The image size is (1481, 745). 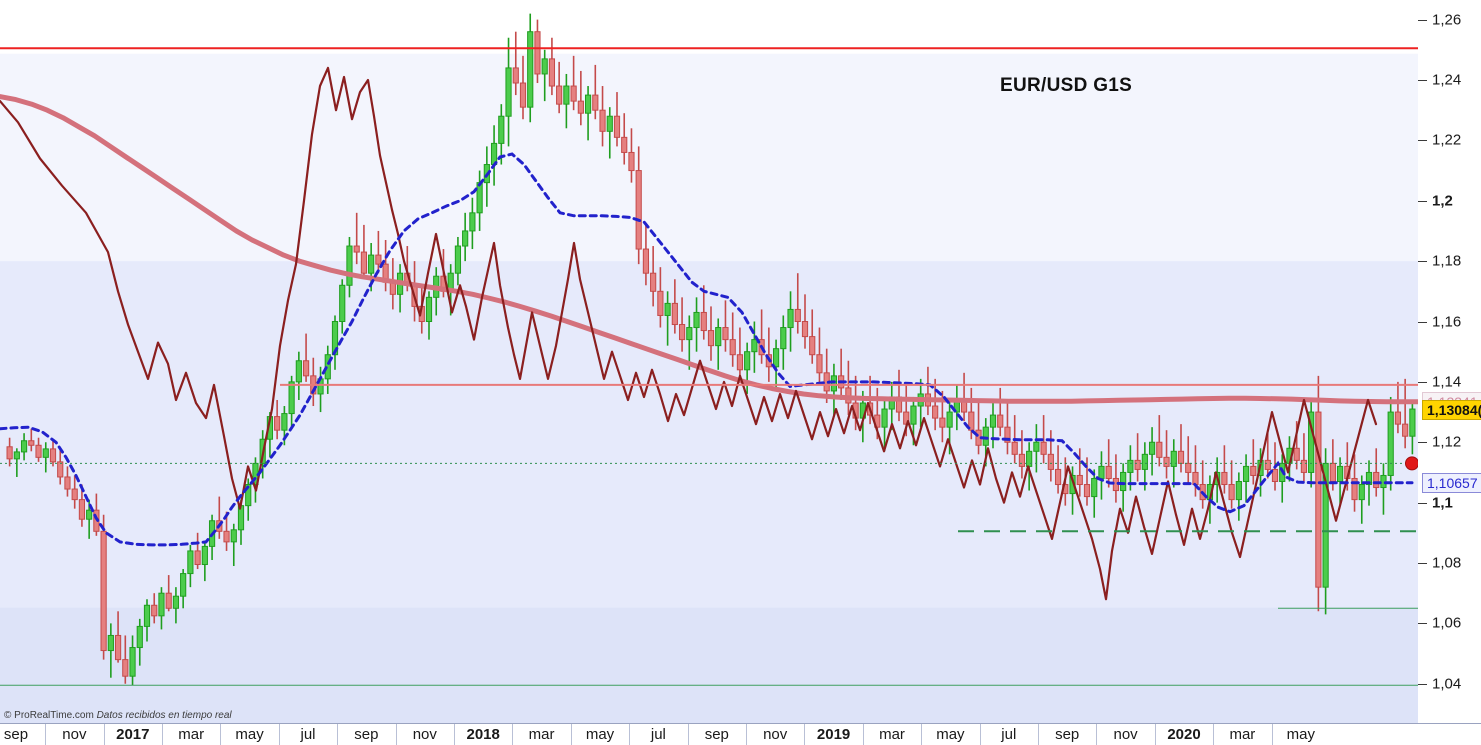 I want to click on y-tick-label: 1,06, so click(x=1447, y=623).